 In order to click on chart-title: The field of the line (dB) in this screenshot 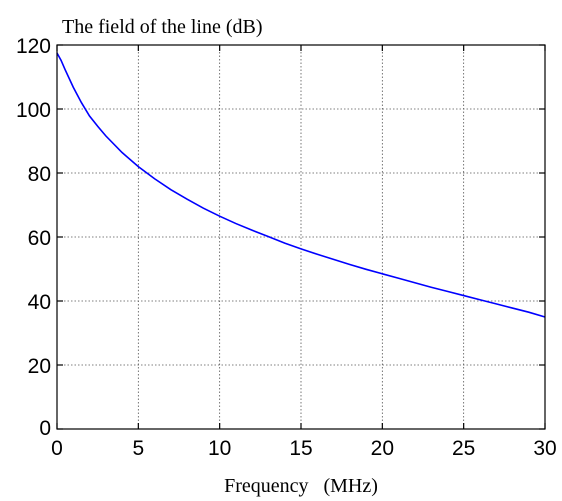, I will do `click(162, 27)`.